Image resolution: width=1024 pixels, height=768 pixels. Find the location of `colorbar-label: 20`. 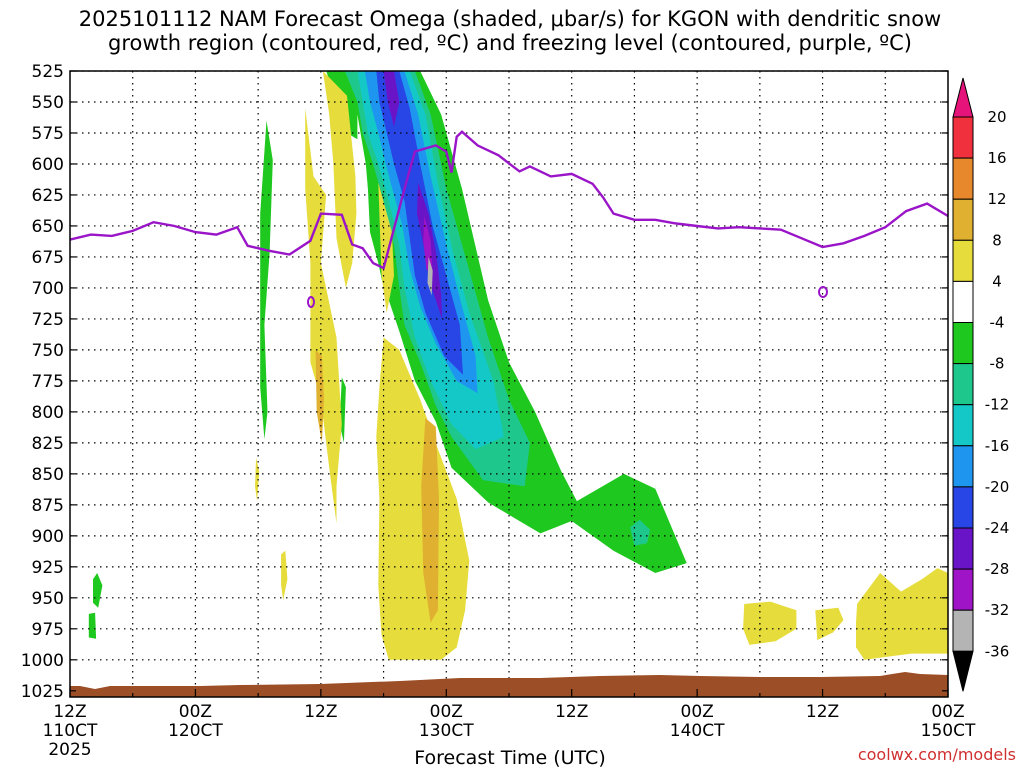

colorbar-label: 20 is located at coordinates (996, 117).